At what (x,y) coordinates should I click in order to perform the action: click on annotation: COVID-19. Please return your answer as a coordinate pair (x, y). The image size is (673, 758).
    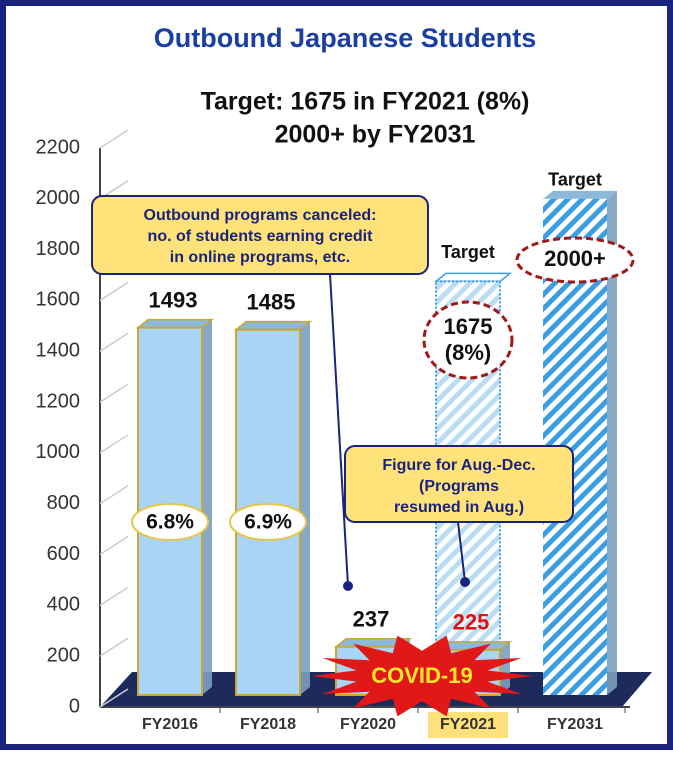
    Looking at the image, I should click on (421, 675).